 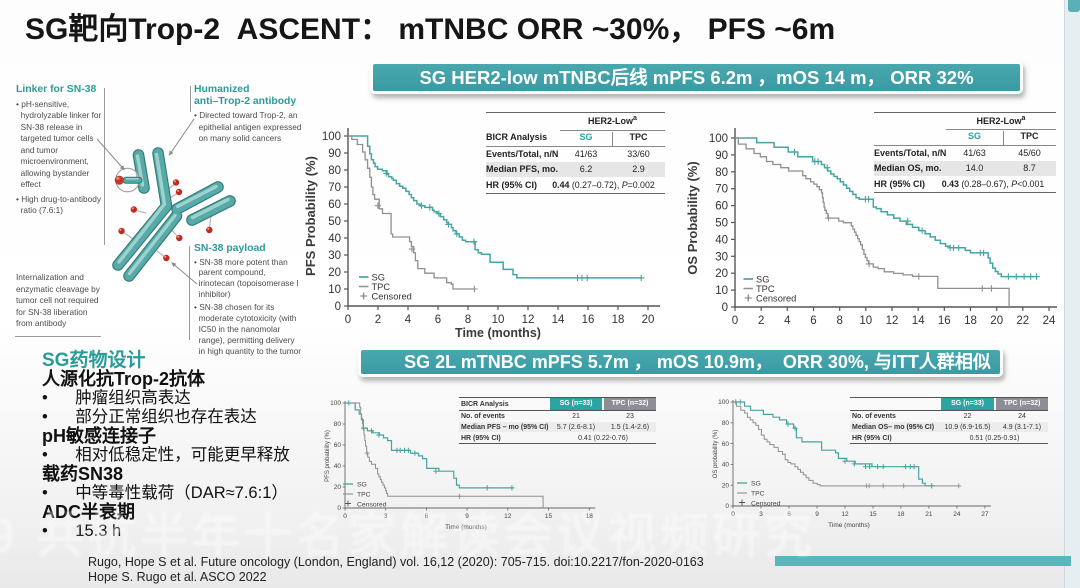 What do you see at coordinates (1022, 321) in the screenshot?
I see `svg-text: 22` at bounding box center [1022, 321].